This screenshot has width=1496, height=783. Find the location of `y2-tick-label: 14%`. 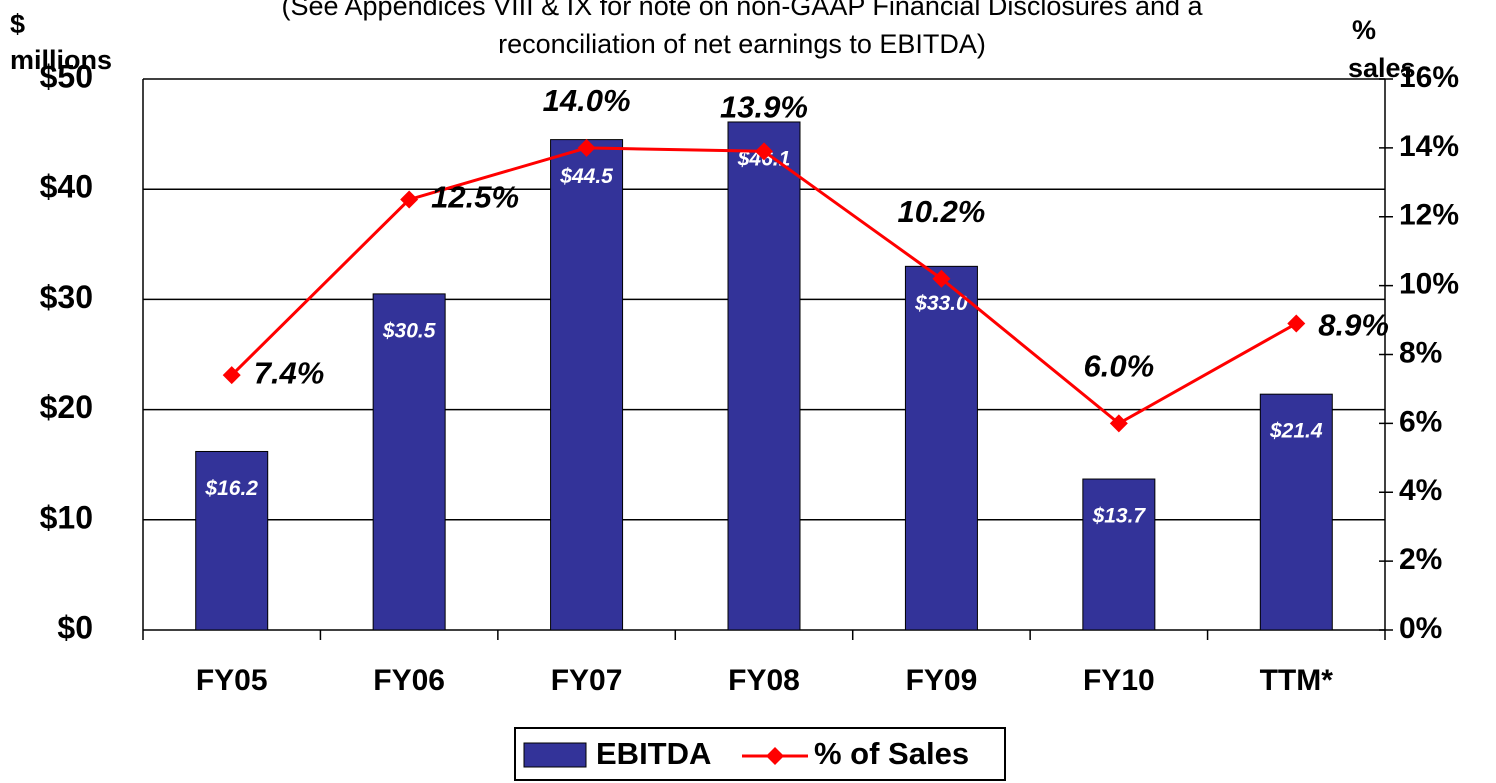

y2-tick-label: 14% is located at coordinates (1429, 146).